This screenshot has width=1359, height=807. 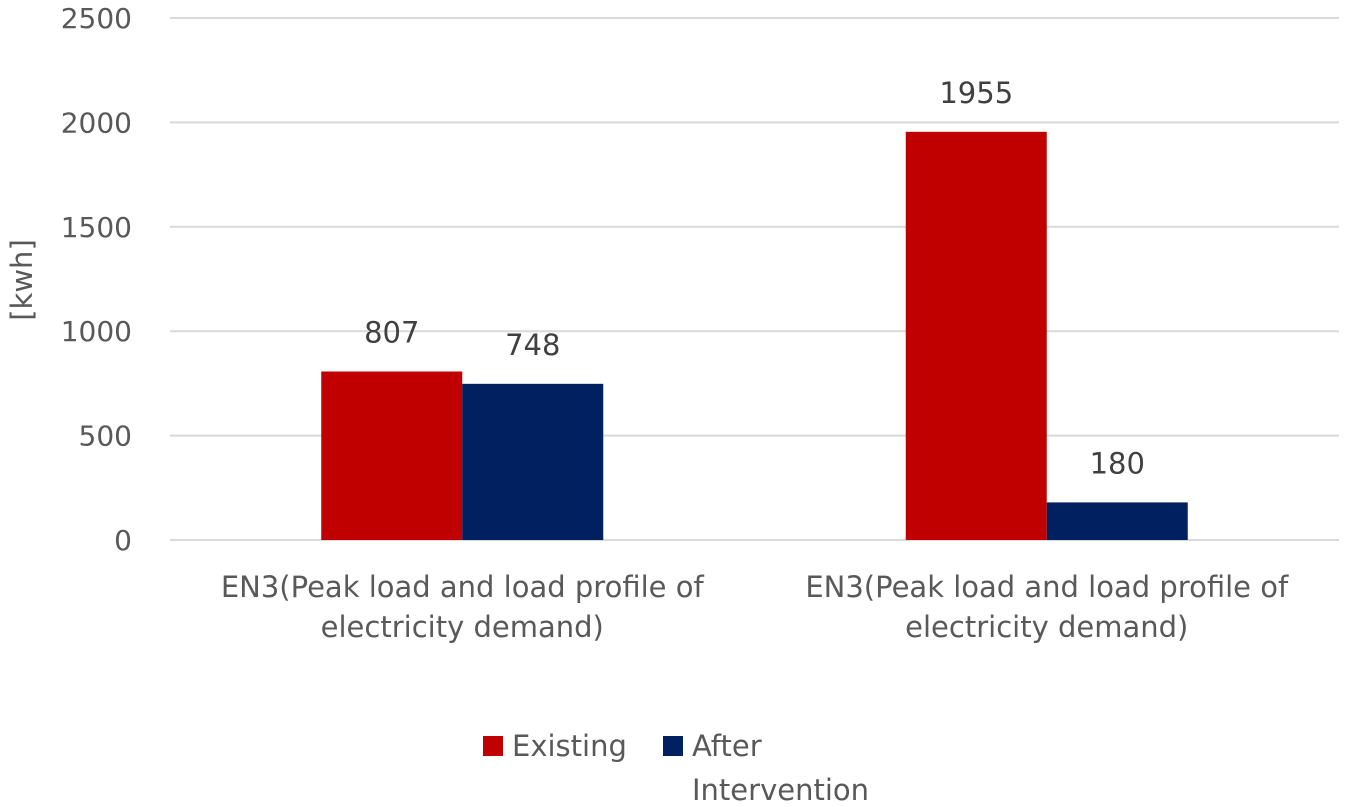 I want to click on y-tick-label: 2000, so click(x=96, y=122).